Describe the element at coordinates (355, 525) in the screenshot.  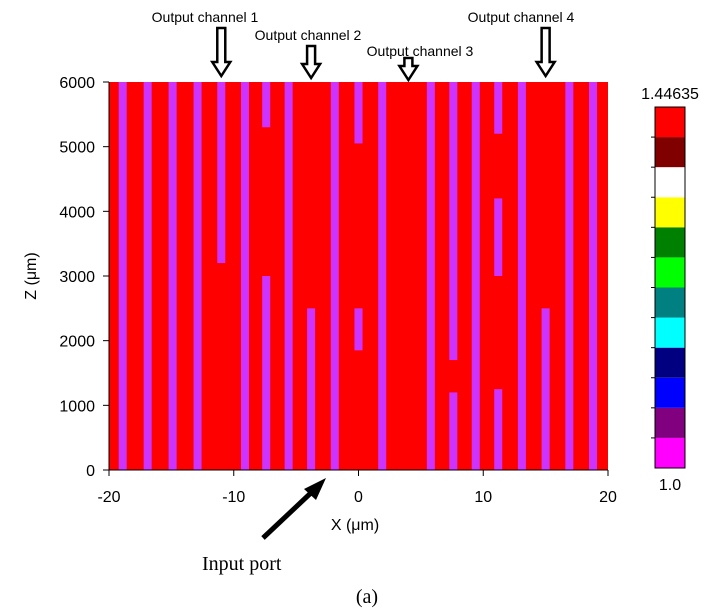
I see `x-axis-label: X (μm)` at that location.